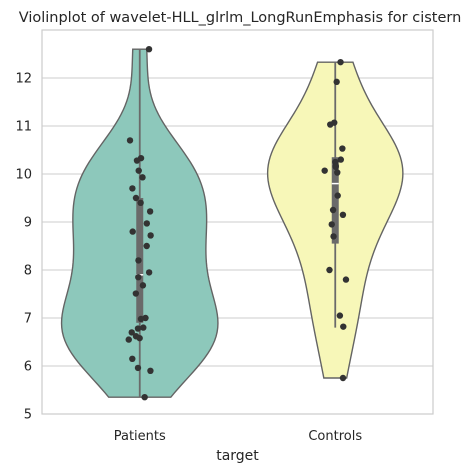  Describe the element at coordinates (23, 247) in the screenshot. I see `y-tick-labels: 5 6 7 8 9 10 11 12` at that location.